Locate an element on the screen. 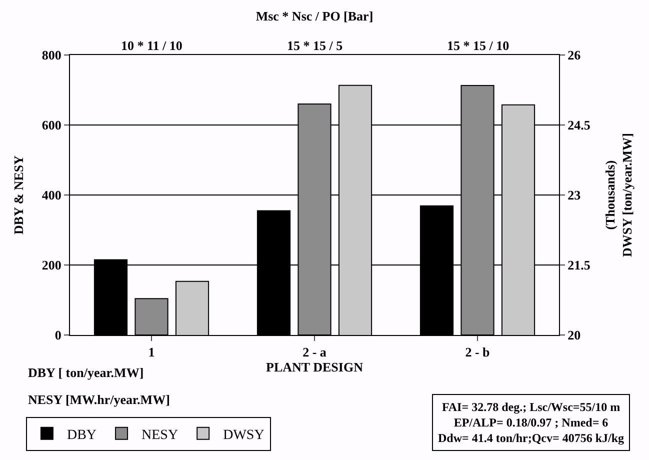 This screenshot has height=460, width=649. y-axis-title: DBY & NESY is located at coordinates (18, 194).